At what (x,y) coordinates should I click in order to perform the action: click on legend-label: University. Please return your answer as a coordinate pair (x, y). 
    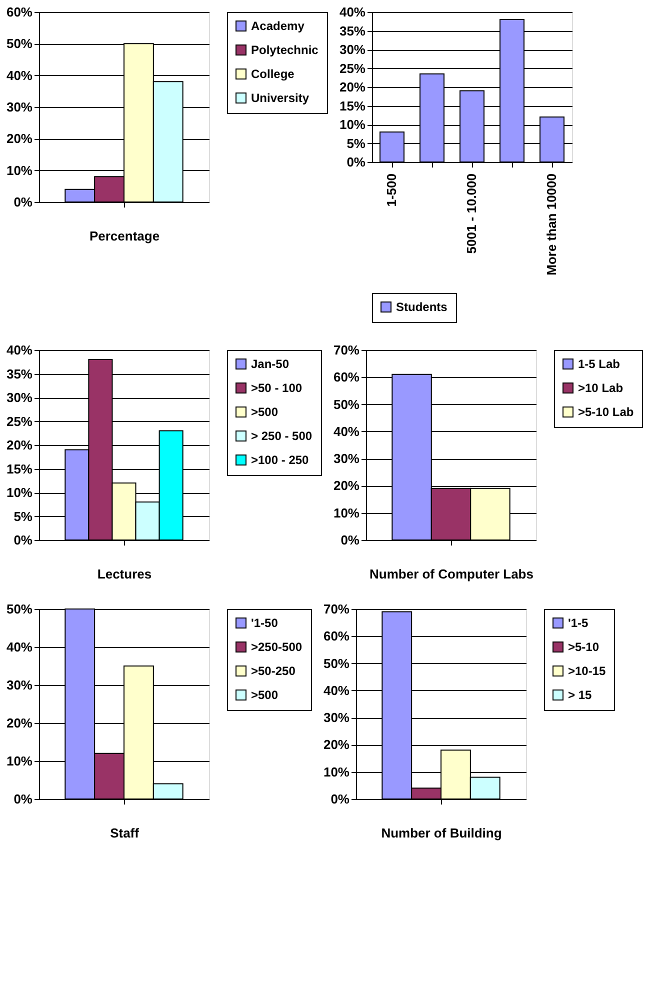
    Looking at the image, I should click on (280, 98).